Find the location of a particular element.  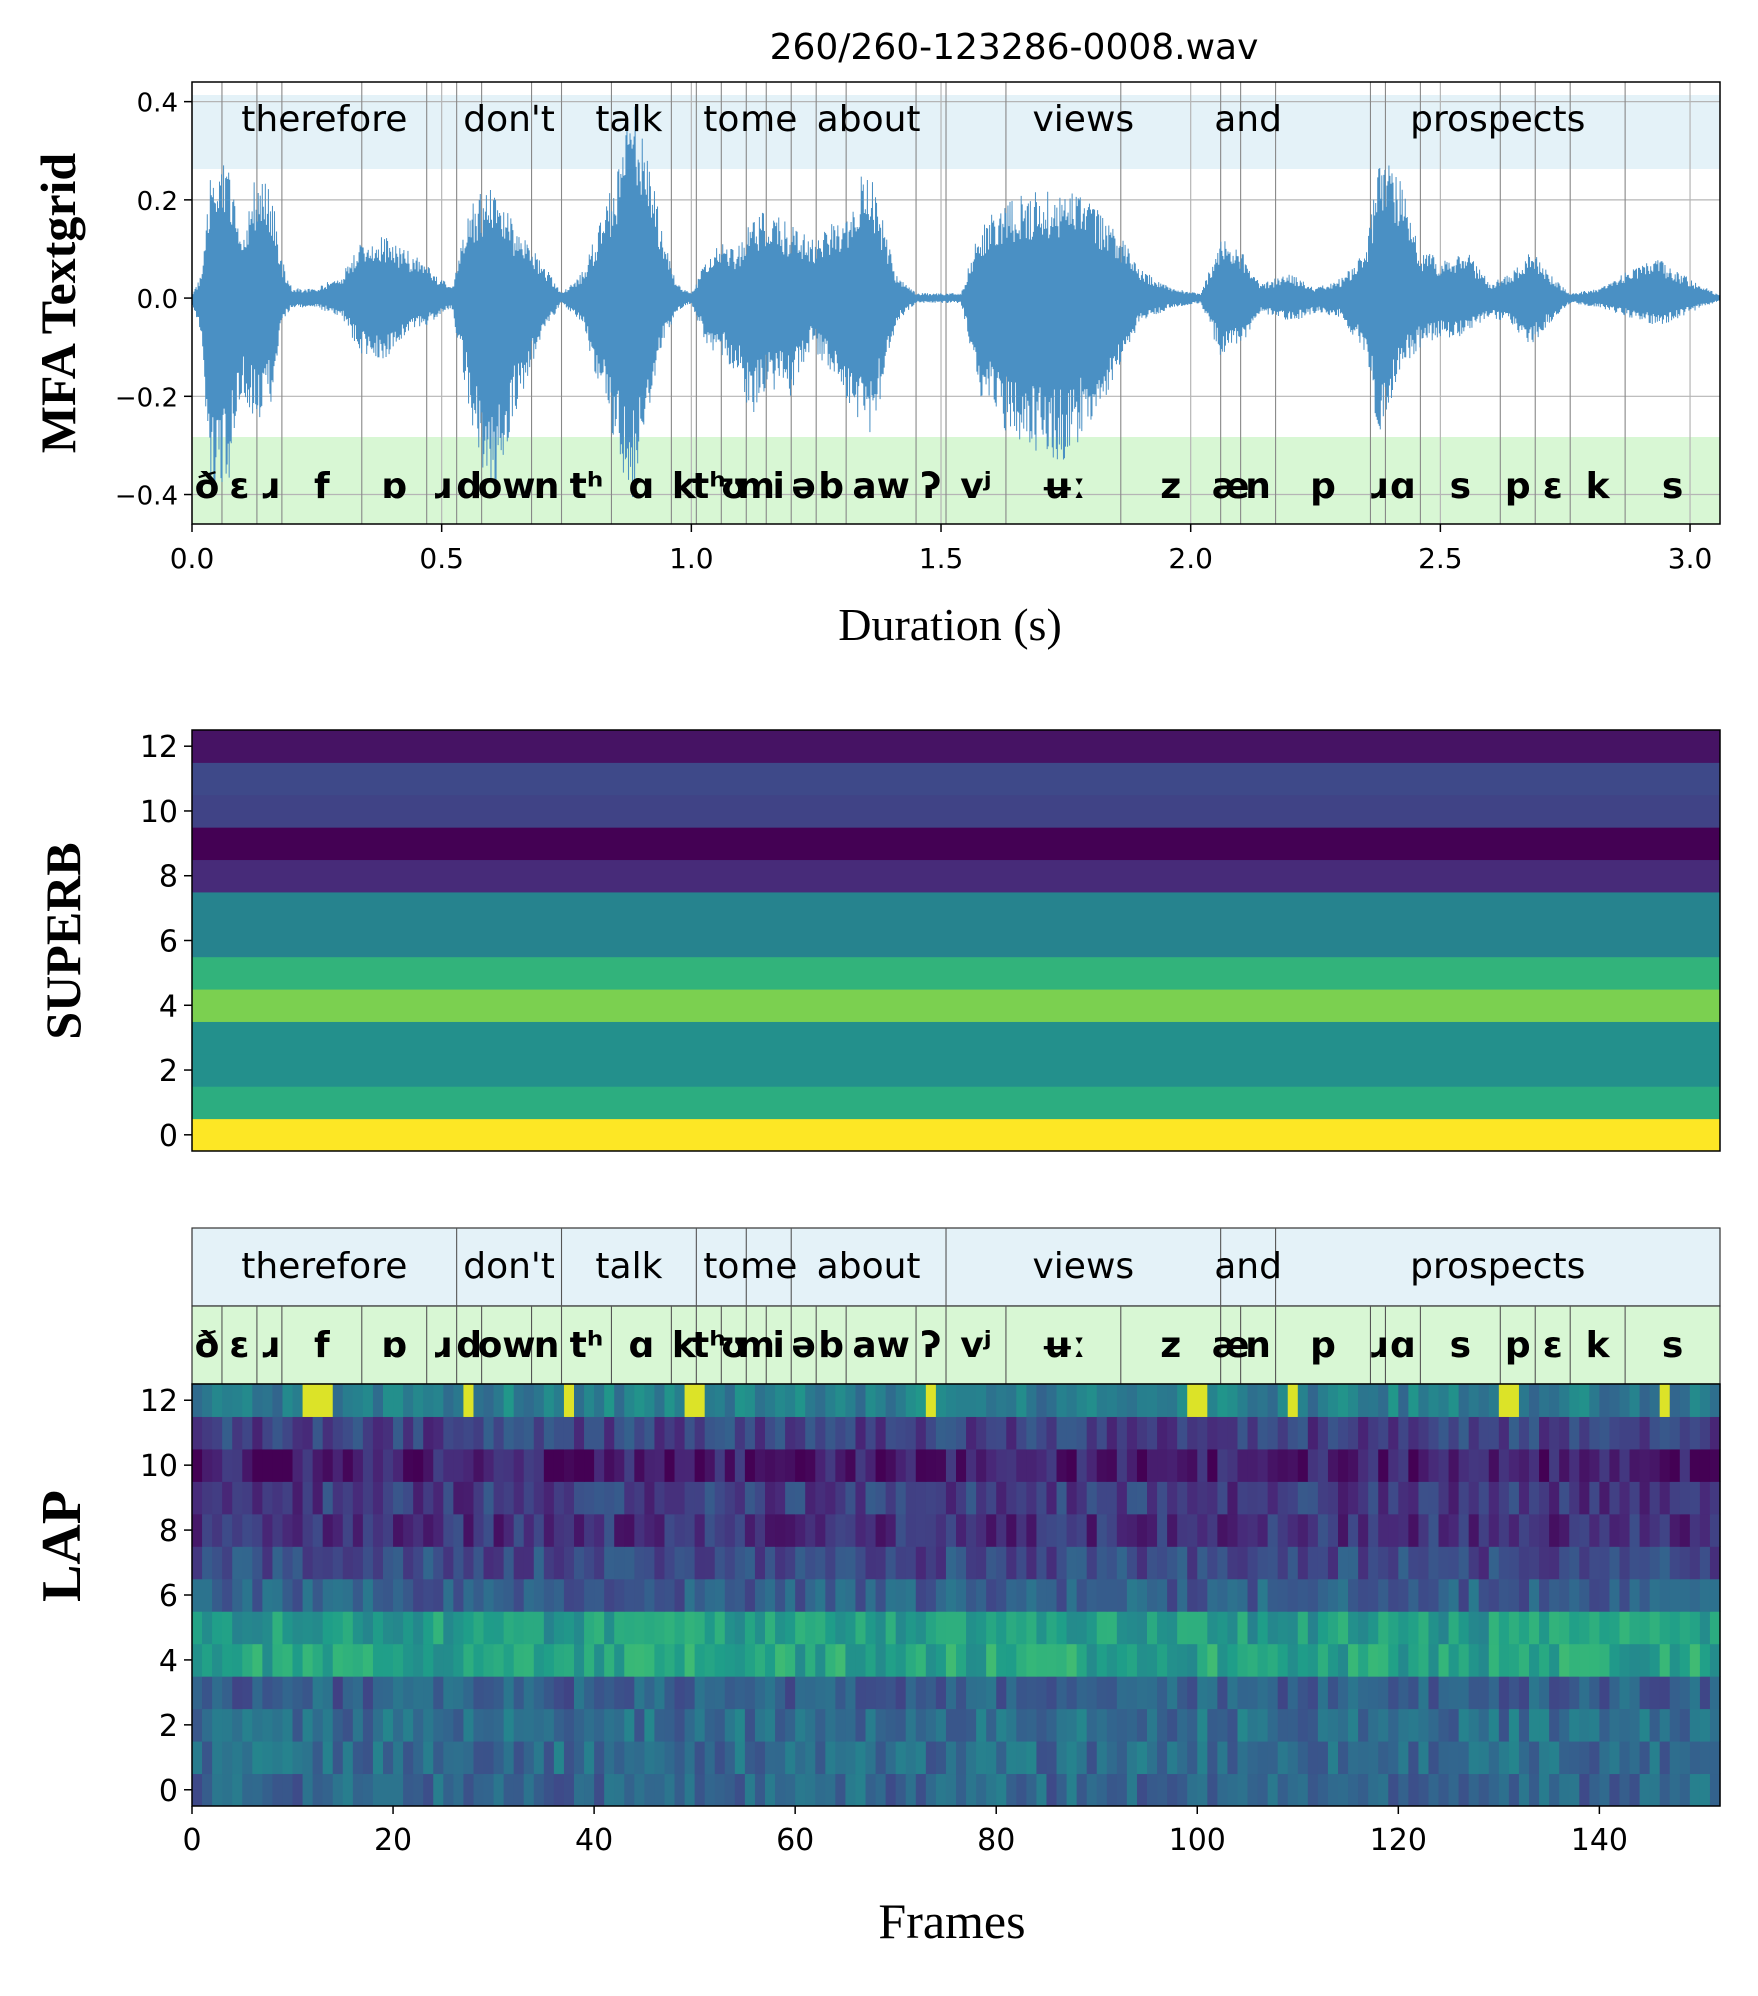

x-tick-label: 80 is located at coordinates (996, 1840).